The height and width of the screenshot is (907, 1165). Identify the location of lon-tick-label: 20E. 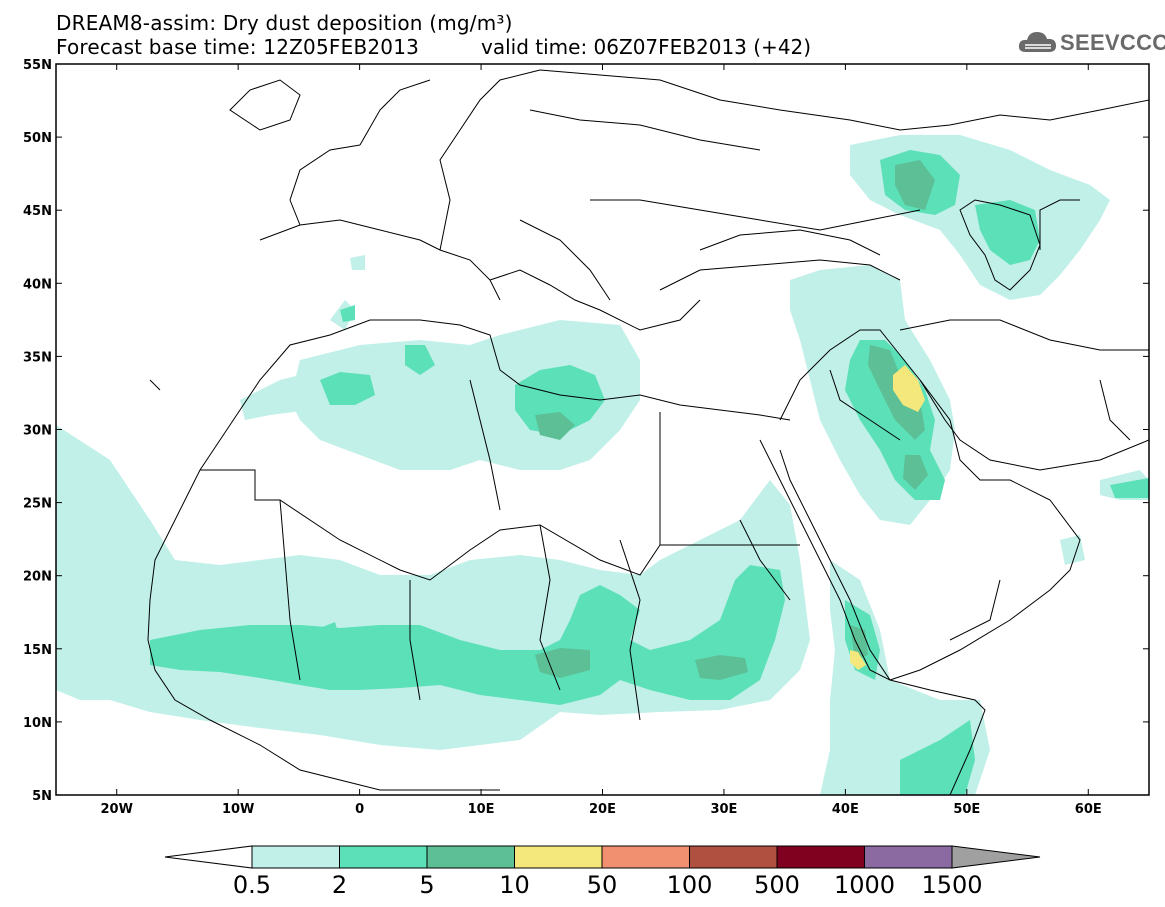
(602, 809).